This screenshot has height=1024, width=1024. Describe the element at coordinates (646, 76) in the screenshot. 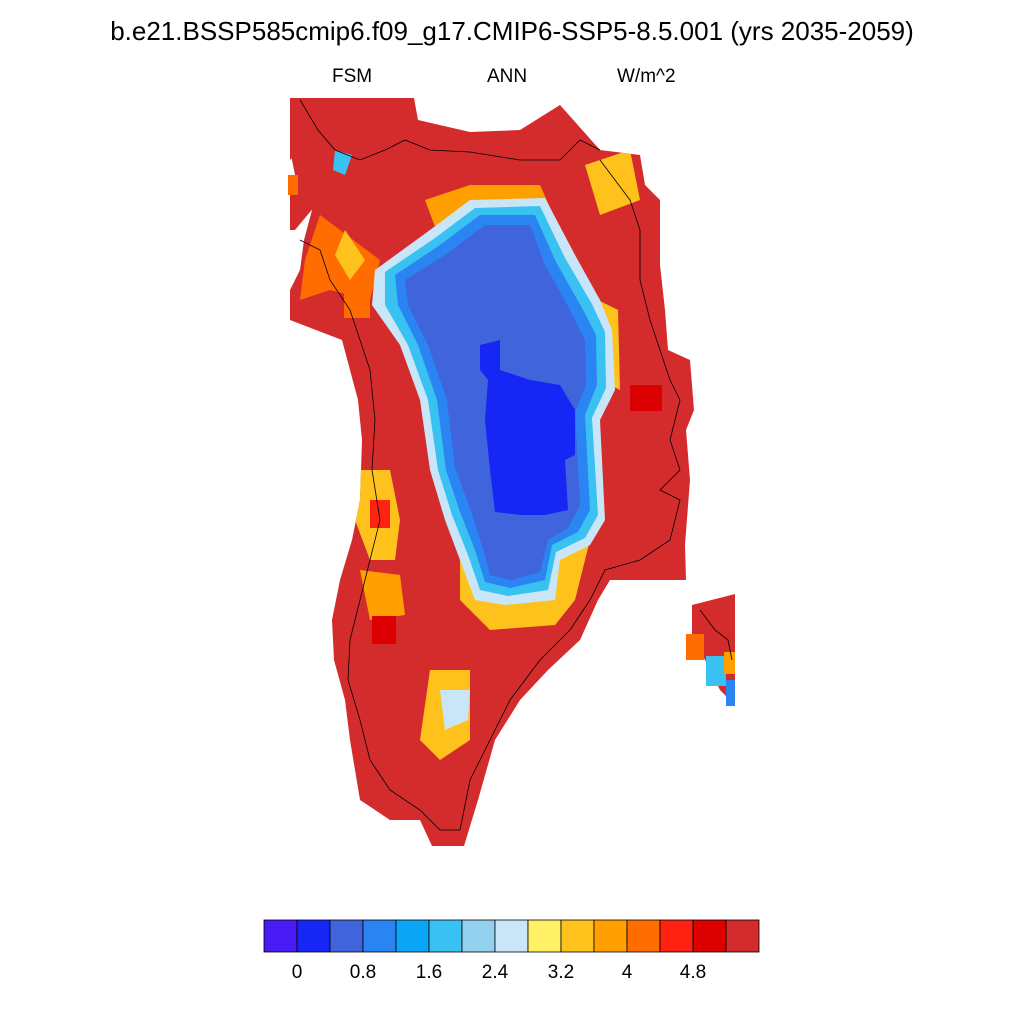

I see `units-label: W/m^2` at that location.